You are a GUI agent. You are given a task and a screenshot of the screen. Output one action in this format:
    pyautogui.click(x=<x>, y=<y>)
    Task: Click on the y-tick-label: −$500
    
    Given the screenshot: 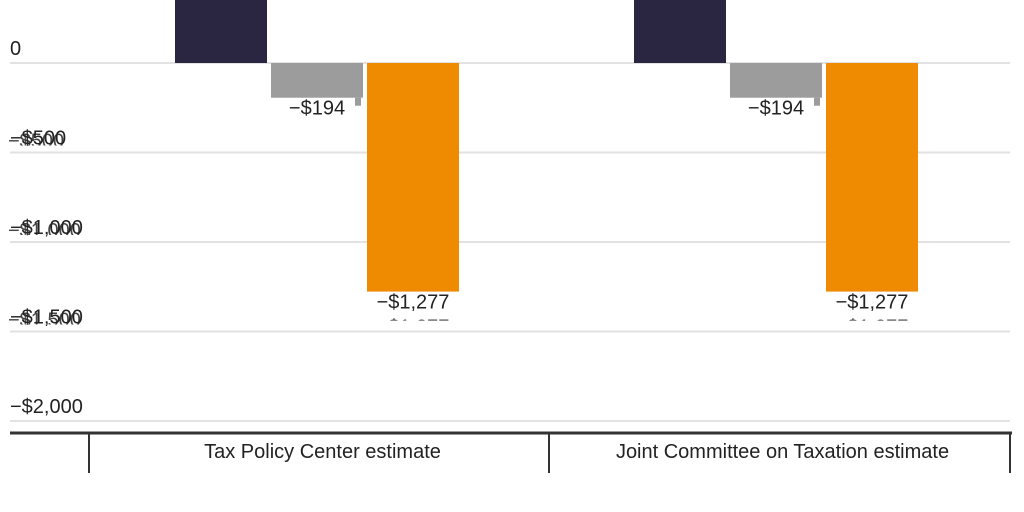 What is the action you would take?
    pyautogui.click(x=38, y=139)
    